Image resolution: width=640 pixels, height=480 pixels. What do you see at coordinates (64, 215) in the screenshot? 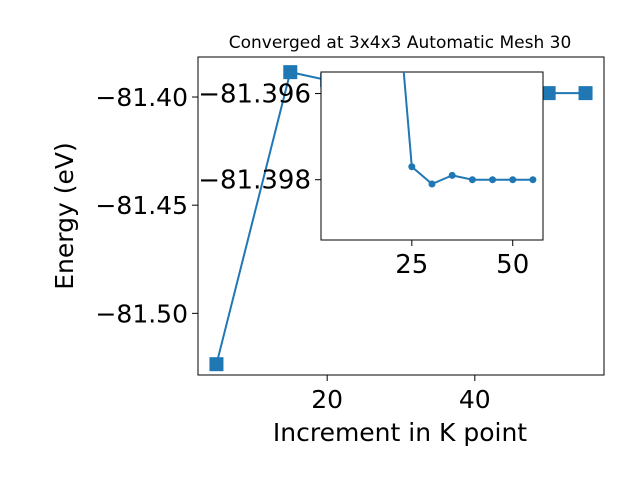
I see `y-axis-label: Energy (eV)` at bounding box center [64, 215].